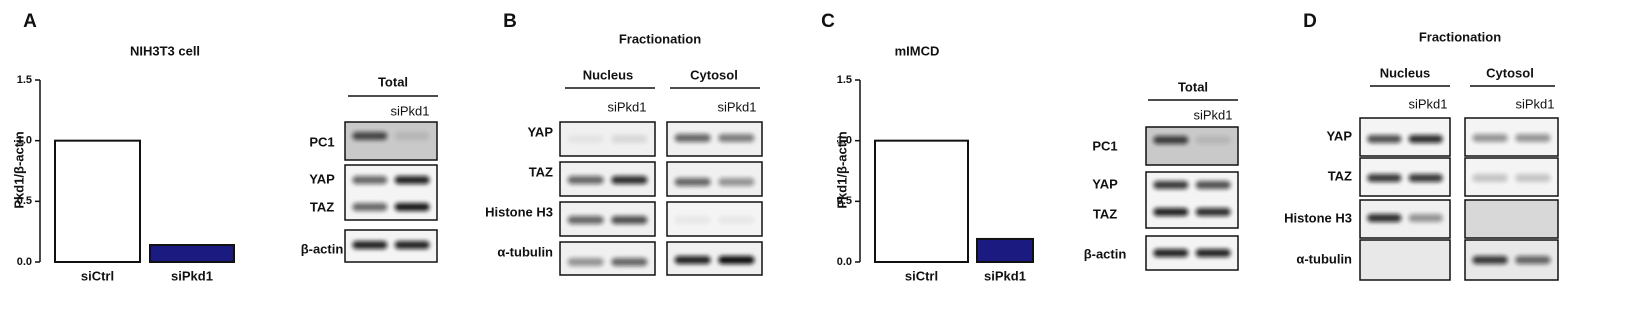 The width and height of the screenshot is (1626, 310). What do you see at coordinates (1310, 21) in the screenshot?
I see `panel-label: D` at bounding box center [1310, 21].